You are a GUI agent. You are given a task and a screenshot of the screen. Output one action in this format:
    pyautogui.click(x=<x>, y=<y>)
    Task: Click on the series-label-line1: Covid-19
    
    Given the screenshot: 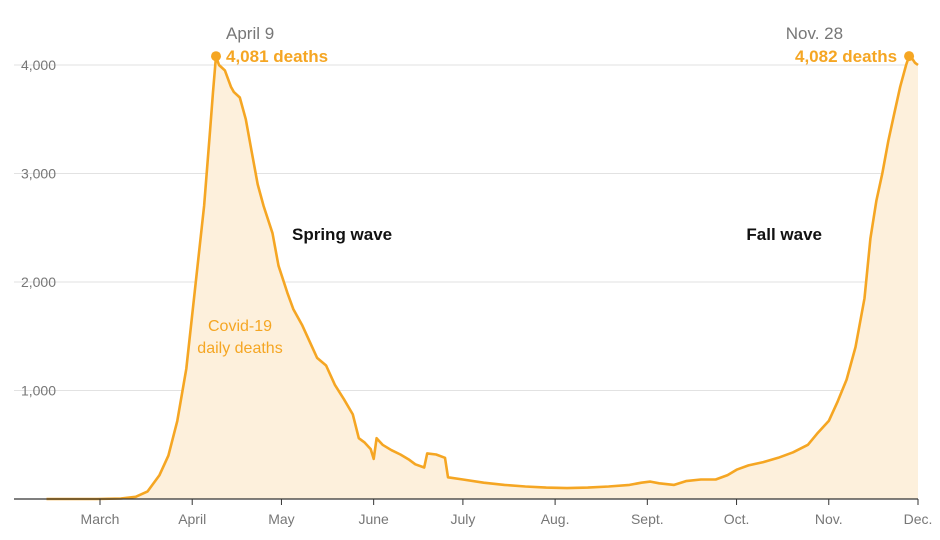 What is the action you would take?
    pyautogui.click(x=240, y=326)
    